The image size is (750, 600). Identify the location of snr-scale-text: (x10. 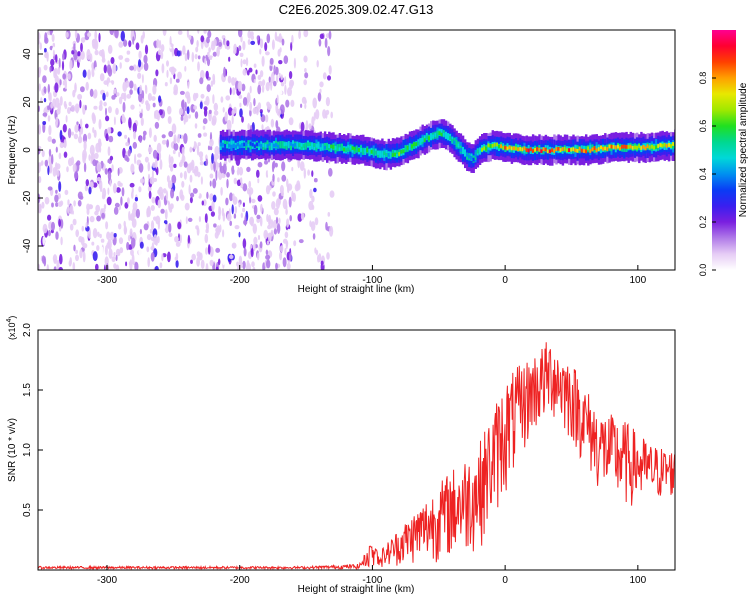
(12, 331).